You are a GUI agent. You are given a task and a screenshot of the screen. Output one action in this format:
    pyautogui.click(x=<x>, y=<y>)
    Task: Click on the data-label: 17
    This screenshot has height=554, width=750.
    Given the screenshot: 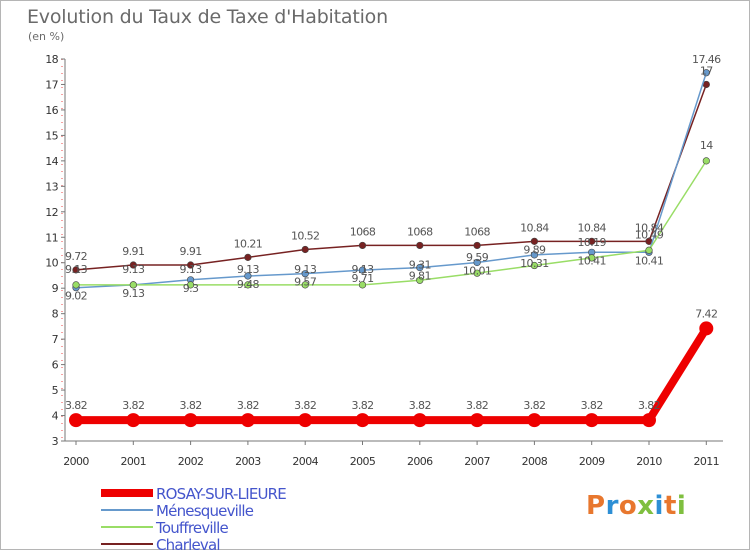 What is the action you would take?
    pyautogui.click(x=706, y=70)
    